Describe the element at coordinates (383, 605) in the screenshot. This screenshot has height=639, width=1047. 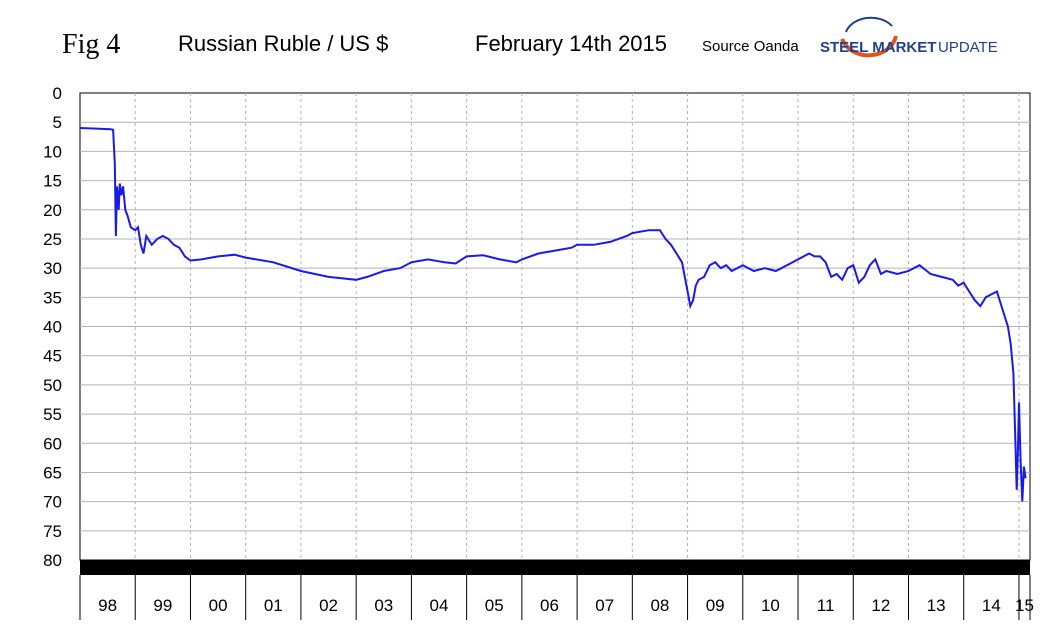
I see `x-tick-label: 03` at that location.